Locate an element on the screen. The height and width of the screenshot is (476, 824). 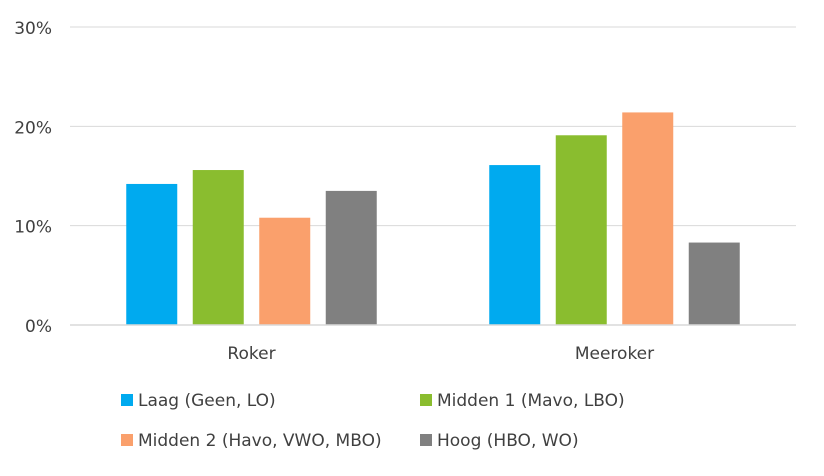
legend-label: Midden 2 (Havo, VWO, MBO) is located at coordinates (260, 441).